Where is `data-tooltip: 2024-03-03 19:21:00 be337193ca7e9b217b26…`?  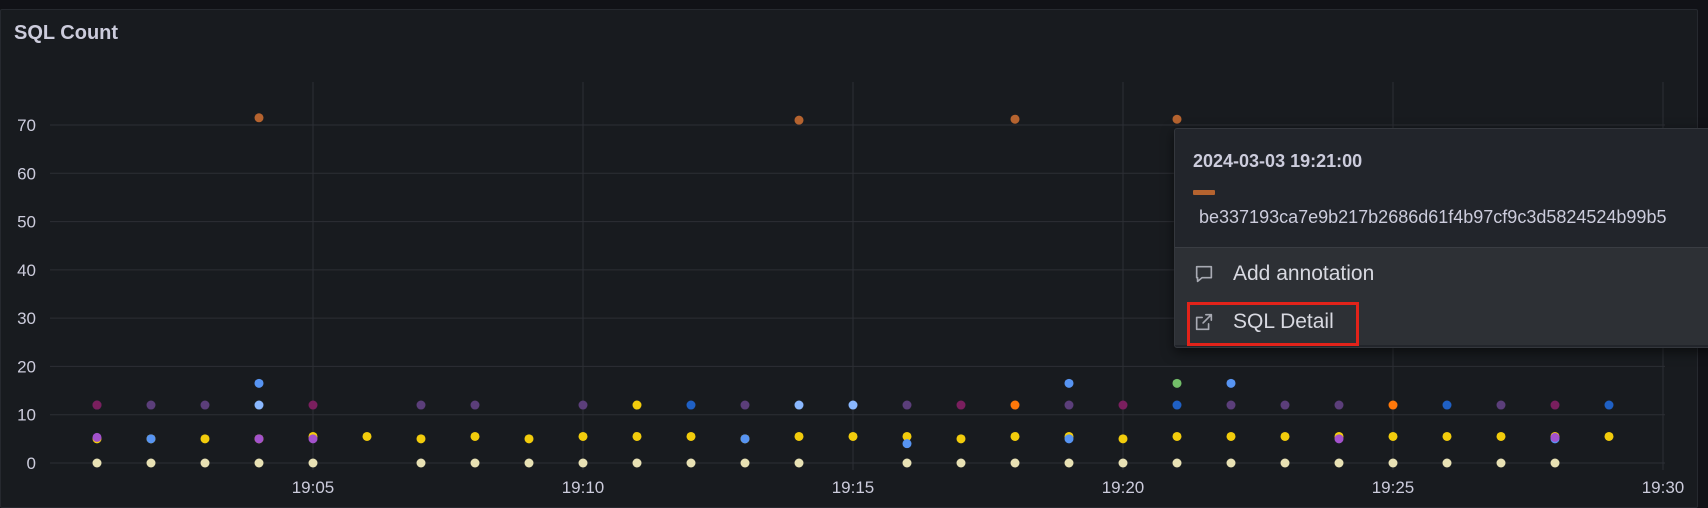
data-tooltip: 2024-03-03 19:21:00 be337193ca7e9b217b26… is located at coordinates (1441, 238).